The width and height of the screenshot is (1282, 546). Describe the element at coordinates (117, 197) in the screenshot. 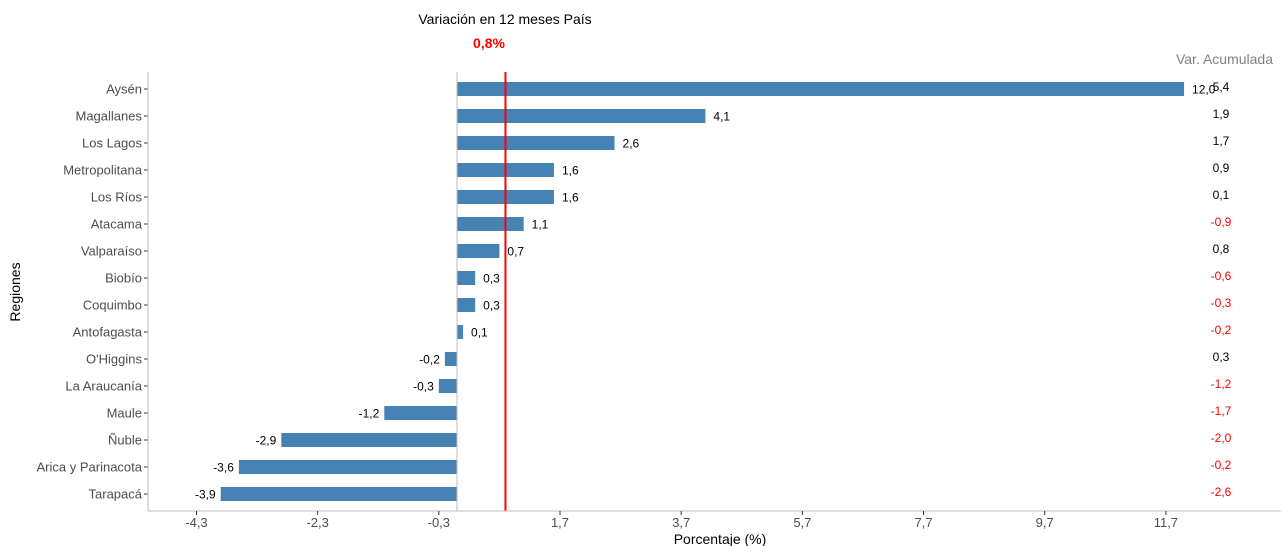

I see `category-label: Los Ríos` at that location.